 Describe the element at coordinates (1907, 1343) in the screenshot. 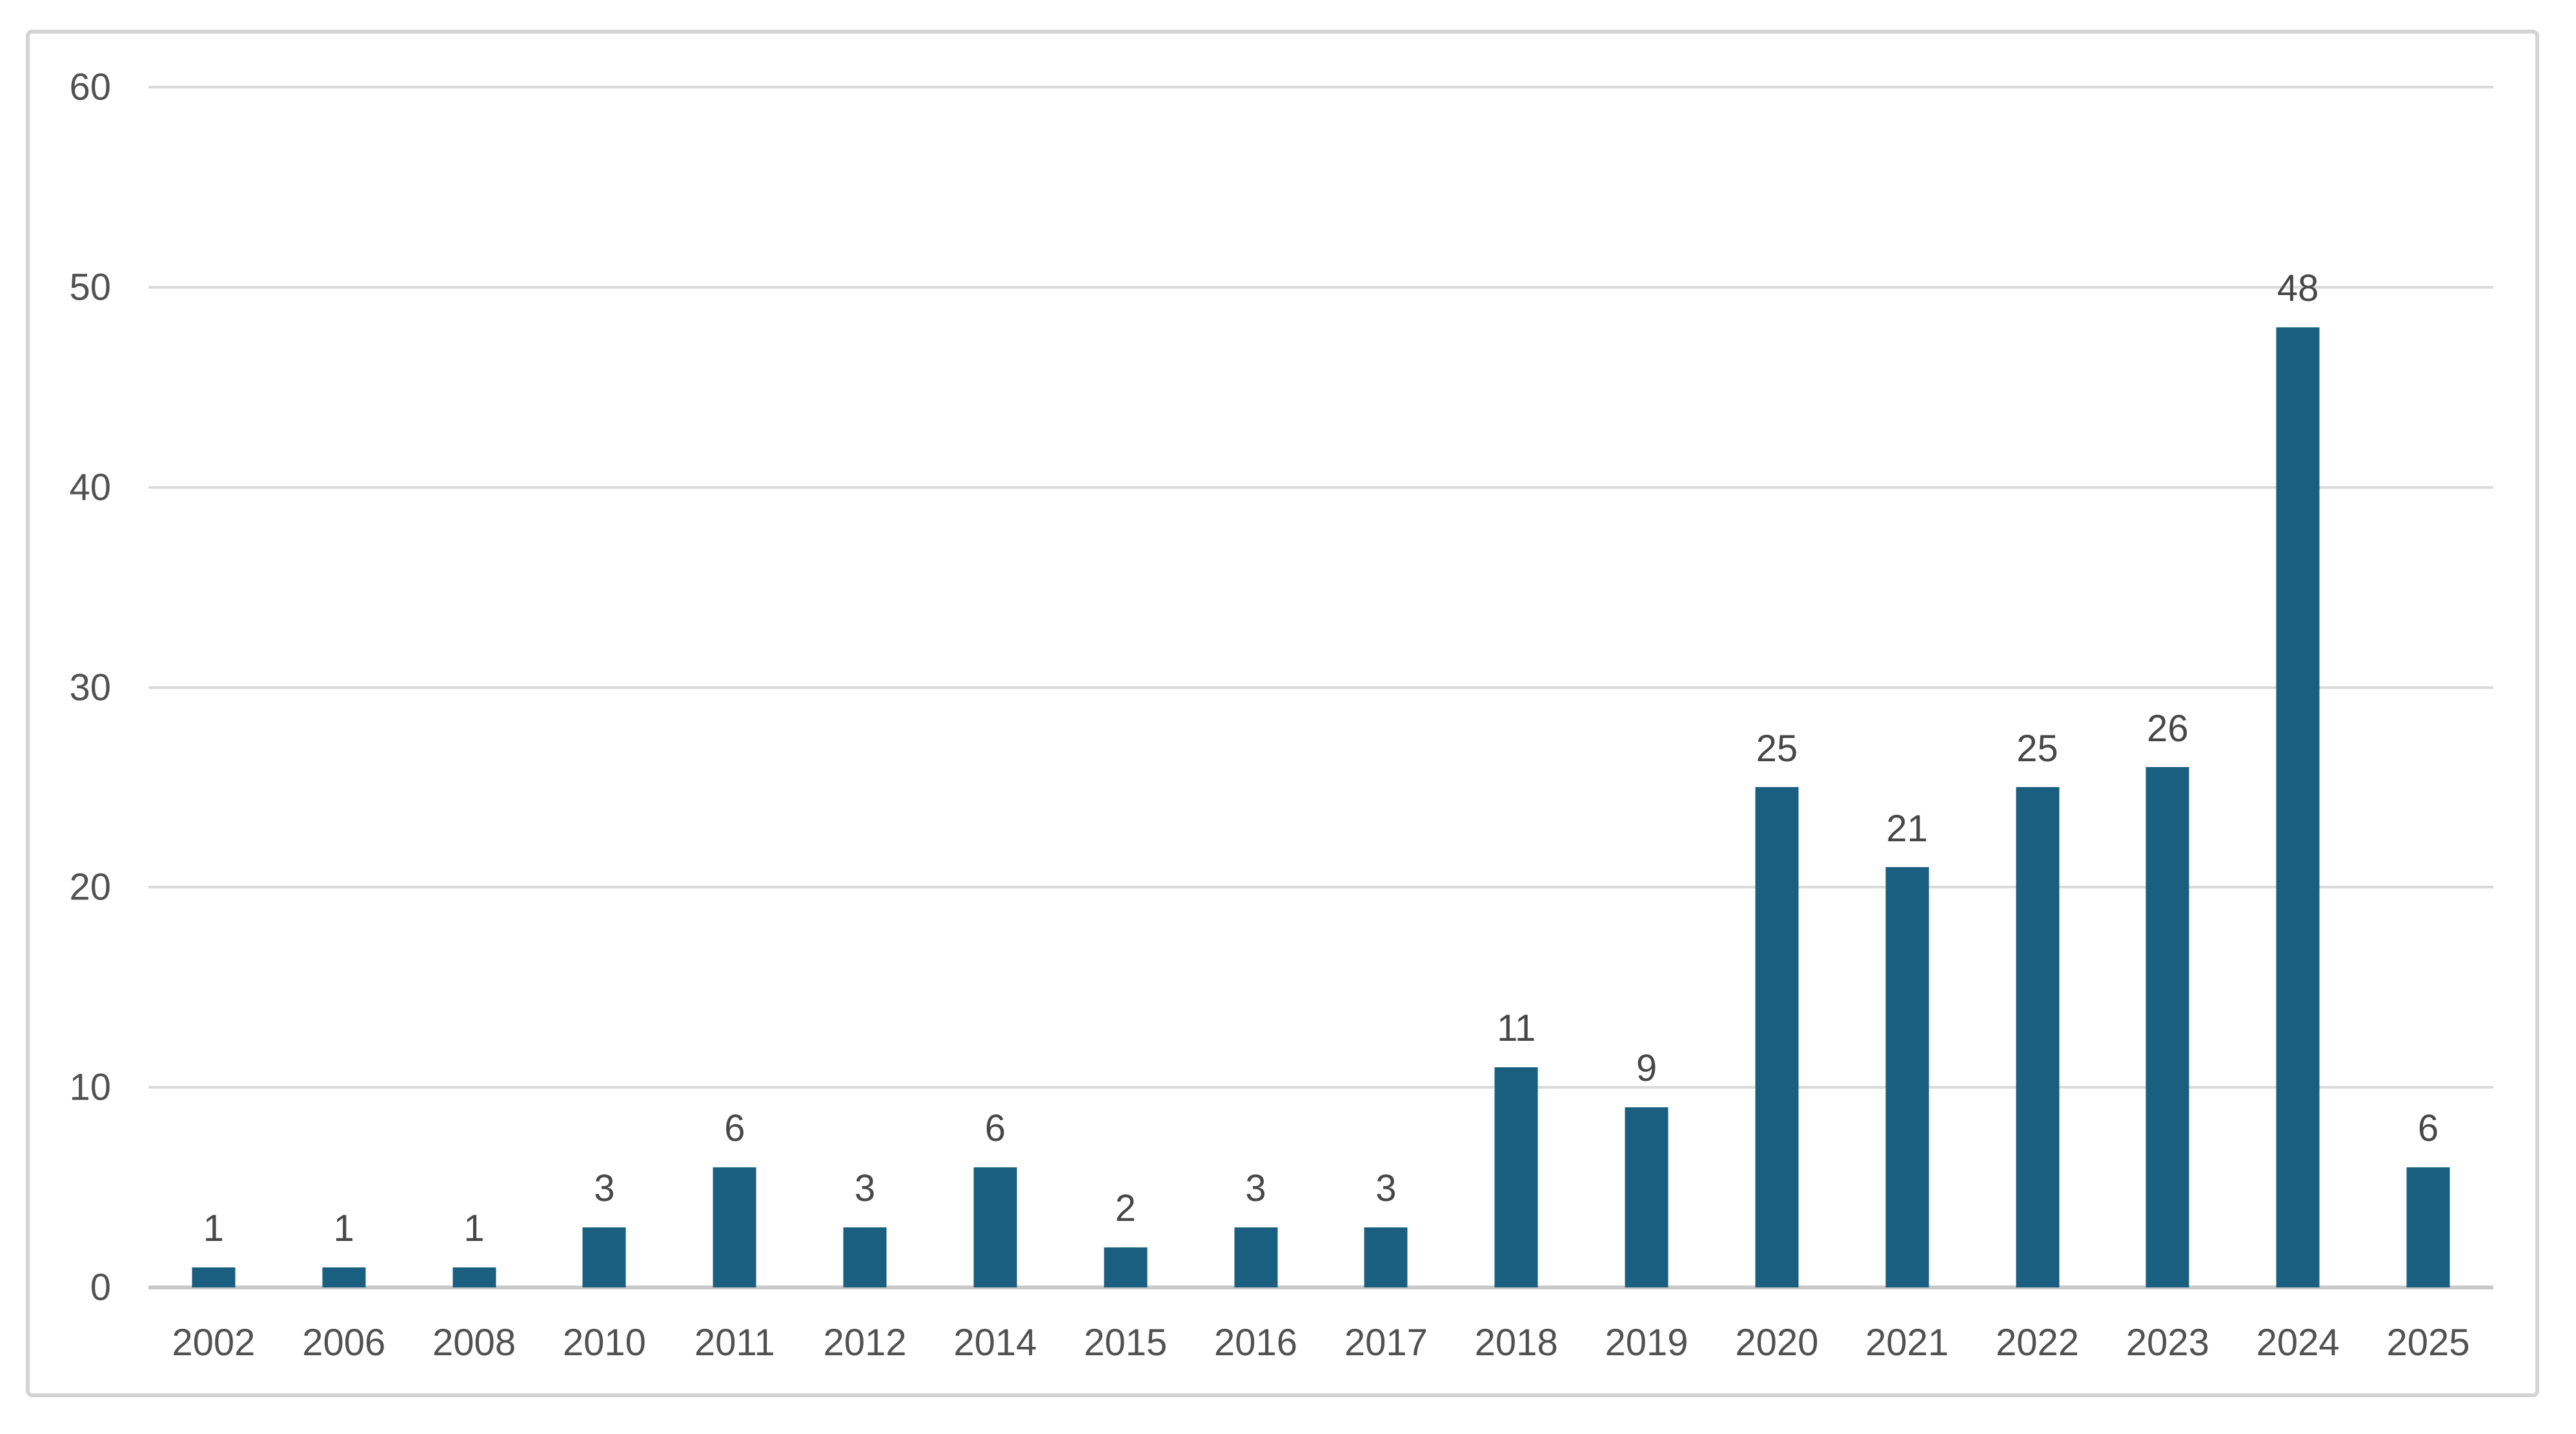

I see `x-tick-label: 2021` at that location.